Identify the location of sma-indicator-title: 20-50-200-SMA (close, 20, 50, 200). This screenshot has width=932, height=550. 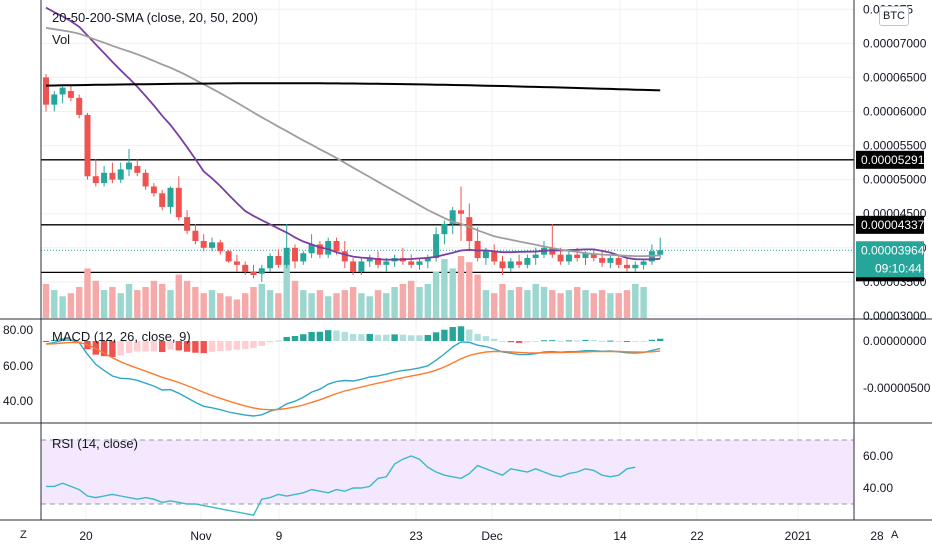
(155, 17).